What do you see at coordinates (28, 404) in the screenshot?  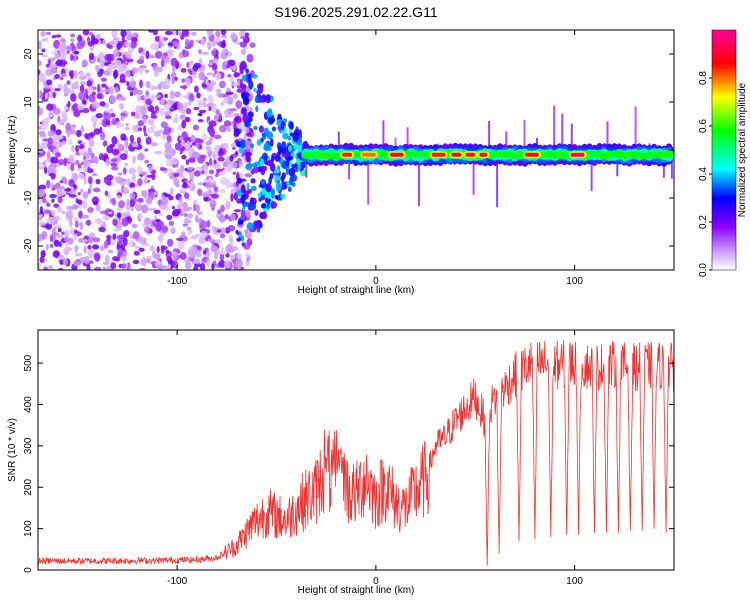 I see `snr-ytick-label: 400` at bounding box center [28, 404].